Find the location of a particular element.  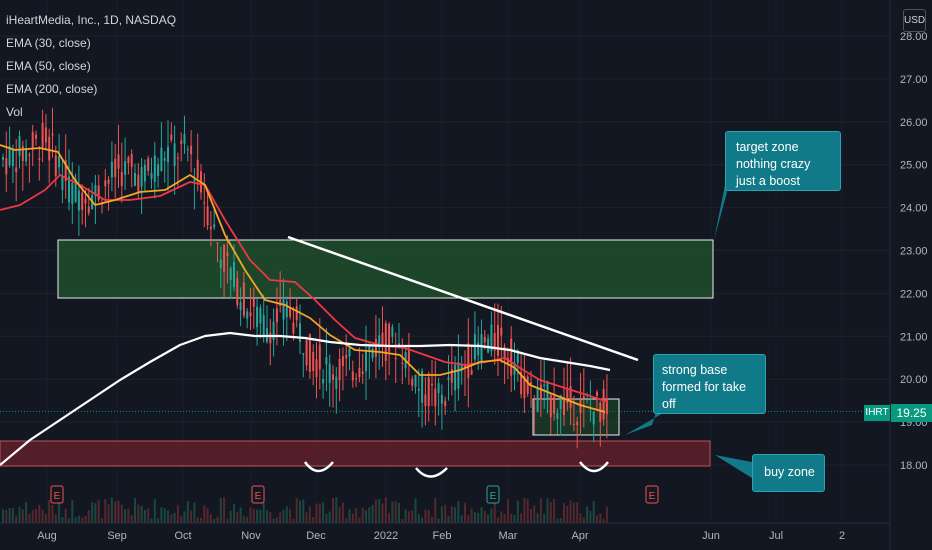

symbol-title: iHeartMedia, Inc., 1D, NASDAQ is located at coordinates (91, 20).